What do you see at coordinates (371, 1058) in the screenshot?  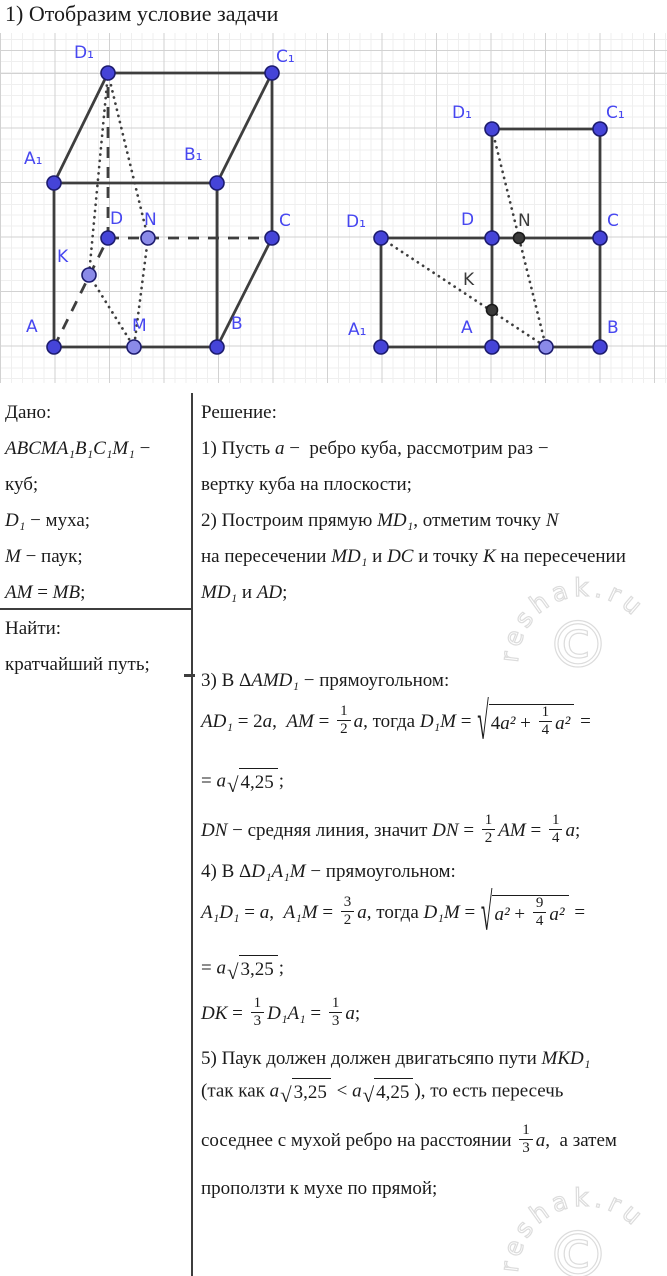 I see `text-run: 5) Паук должен должен двигатьсяпо пути` at bounding box center [371, 1058].